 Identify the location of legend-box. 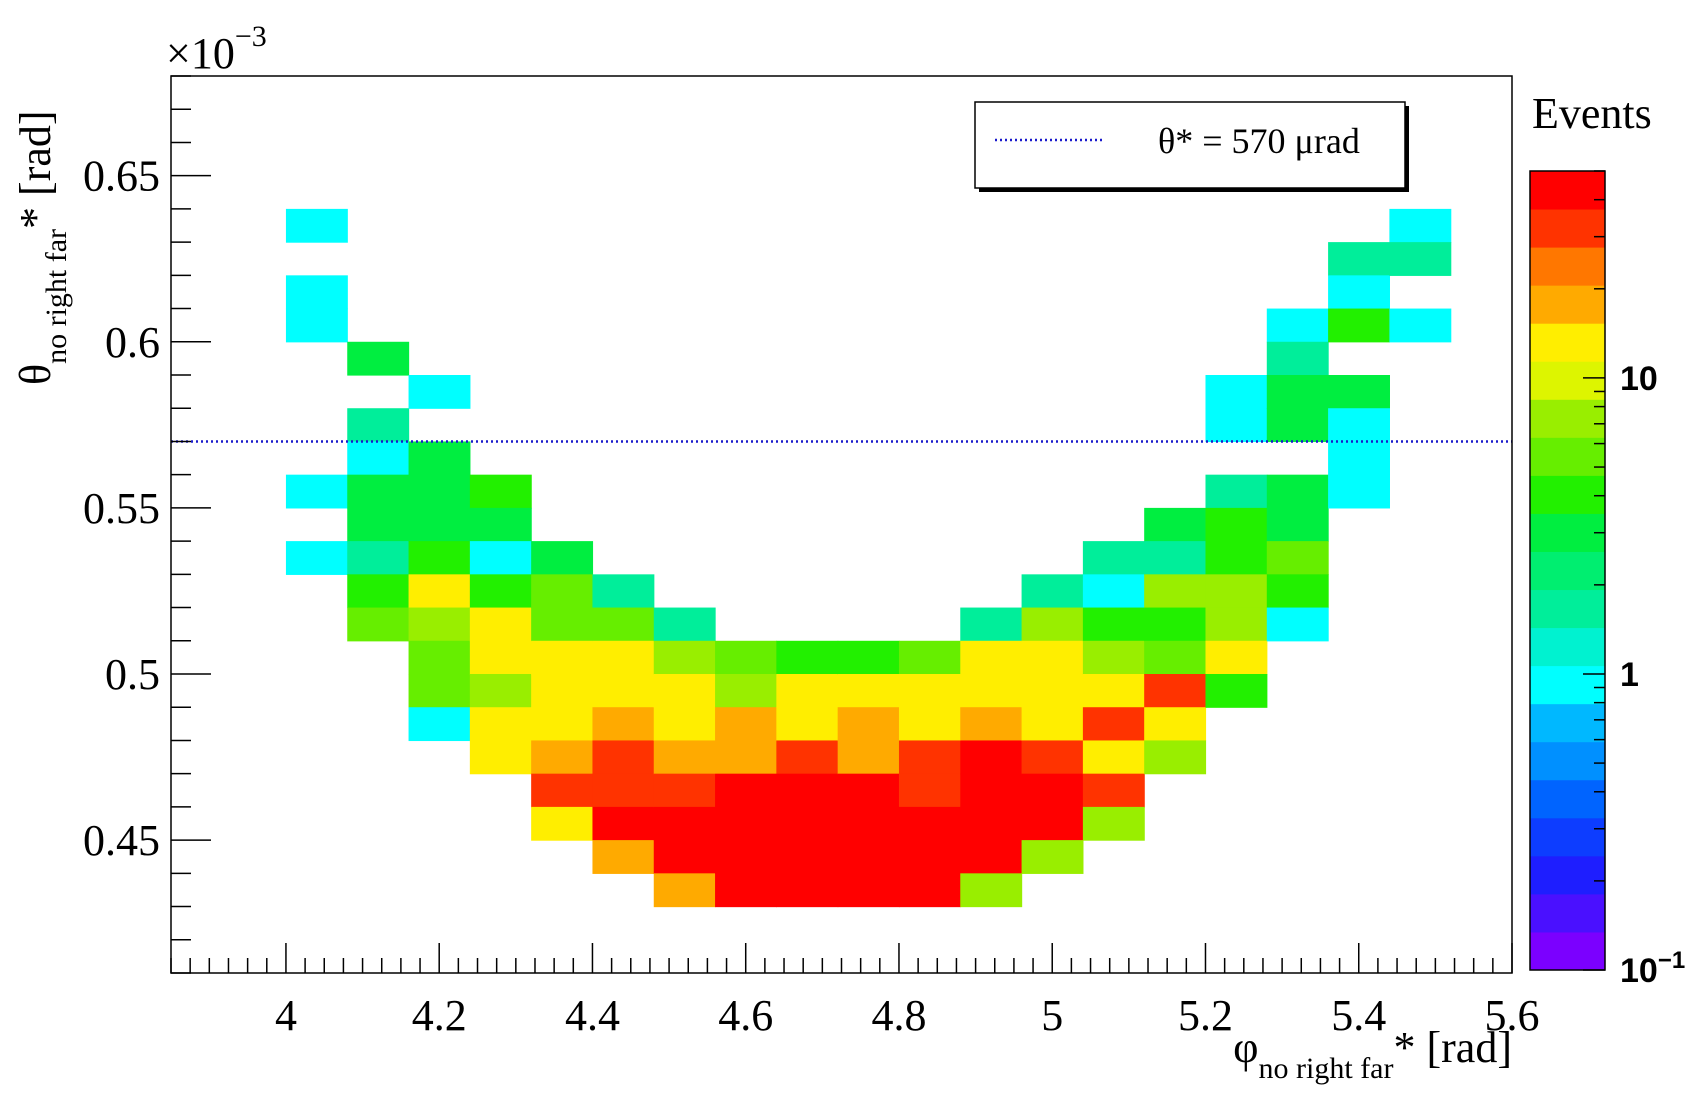
(1190, 145).